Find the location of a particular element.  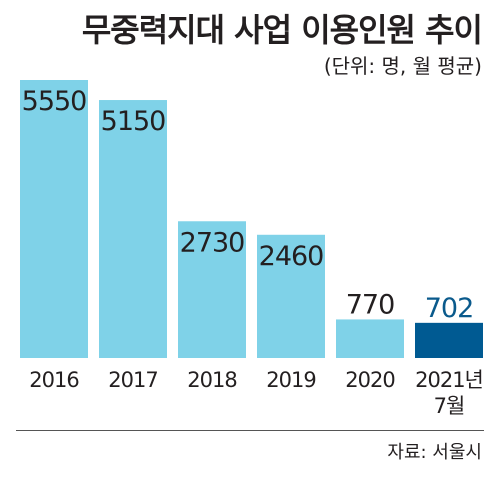

source-divider is located at coordinates (250, 430).